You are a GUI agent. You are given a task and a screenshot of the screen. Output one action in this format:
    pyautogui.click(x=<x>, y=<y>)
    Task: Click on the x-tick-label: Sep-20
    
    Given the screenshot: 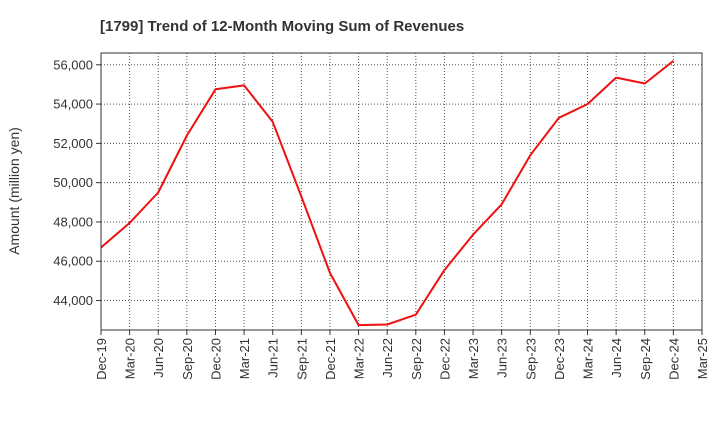 What is the action you would take?
    pyautogui.click(x=187, y=359)
    